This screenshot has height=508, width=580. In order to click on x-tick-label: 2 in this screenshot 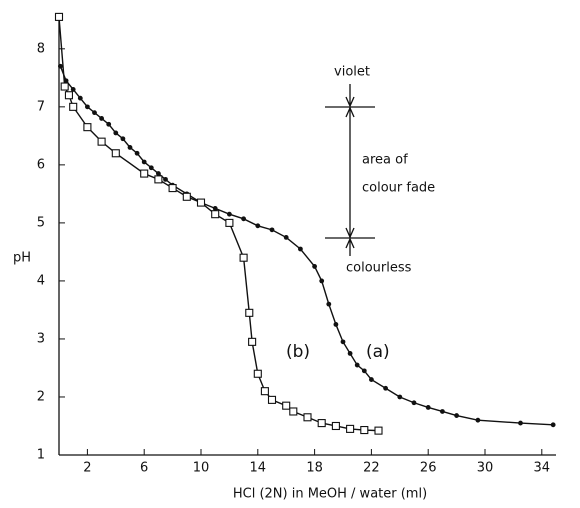, I will do `click(87, 468)`.